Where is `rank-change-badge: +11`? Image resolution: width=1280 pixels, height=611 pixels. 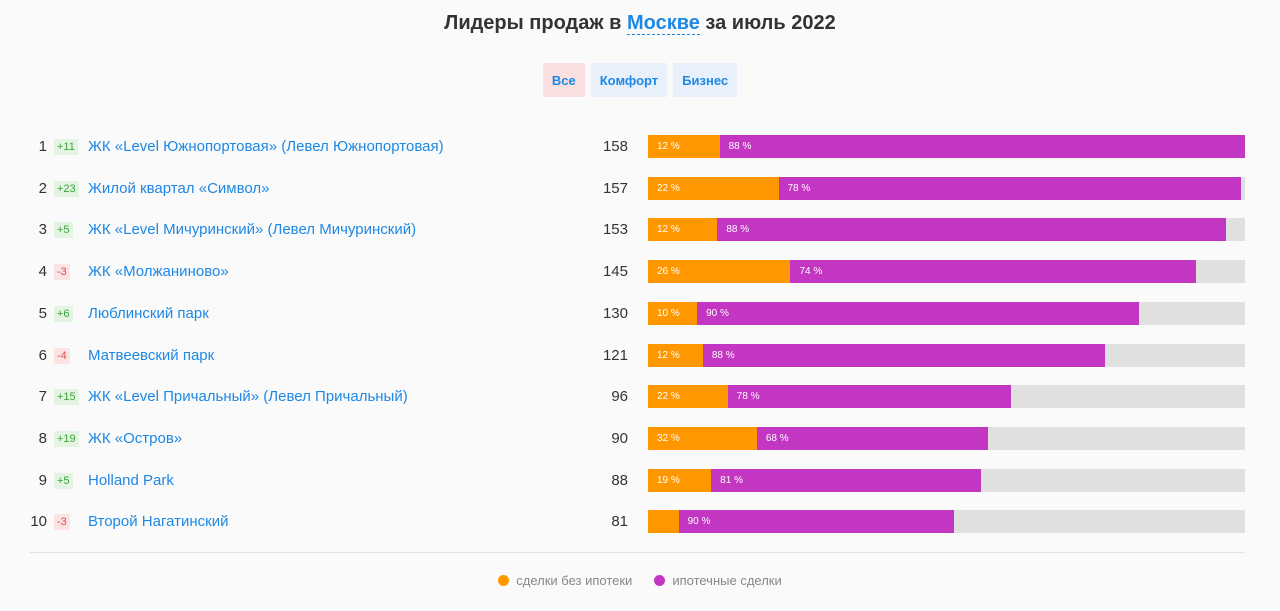
rank-change-badge: +11 is located at coordinates (66, 147).